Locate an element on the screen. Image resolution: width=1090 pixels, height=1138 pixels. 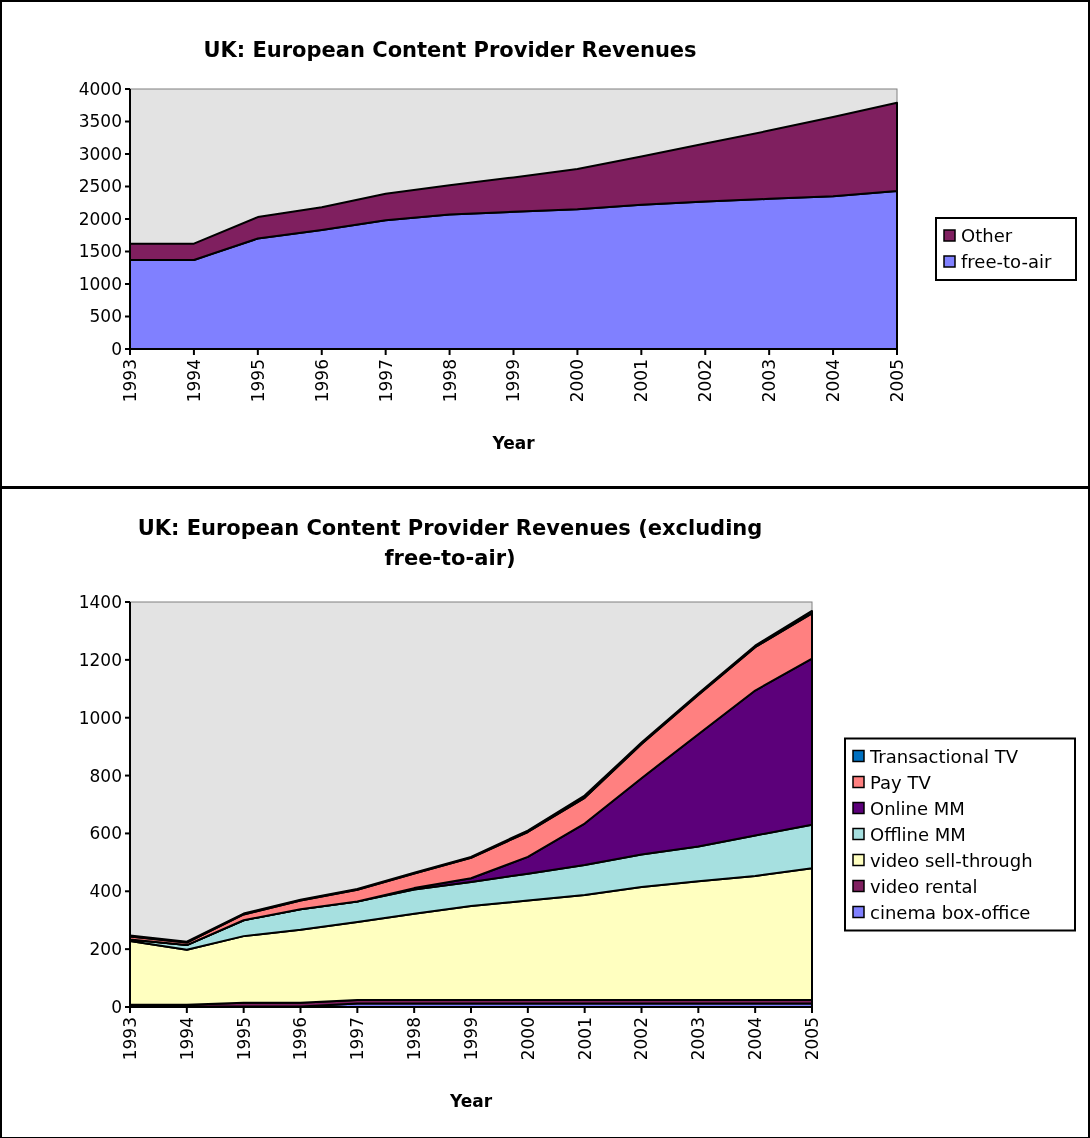
legend-label: cinema box-office is located at coordinates (950, 912).